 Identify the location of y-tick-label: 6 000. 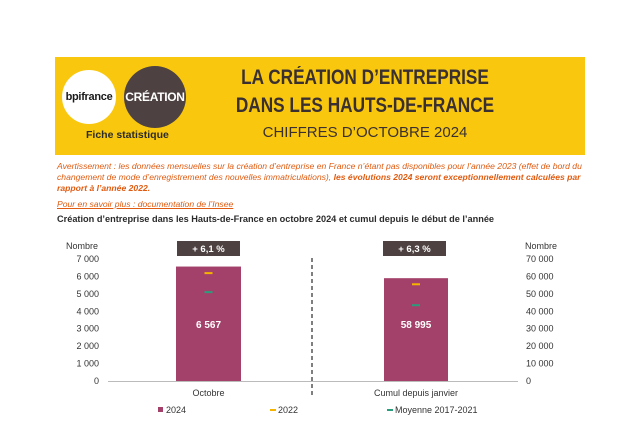
(87, 276).